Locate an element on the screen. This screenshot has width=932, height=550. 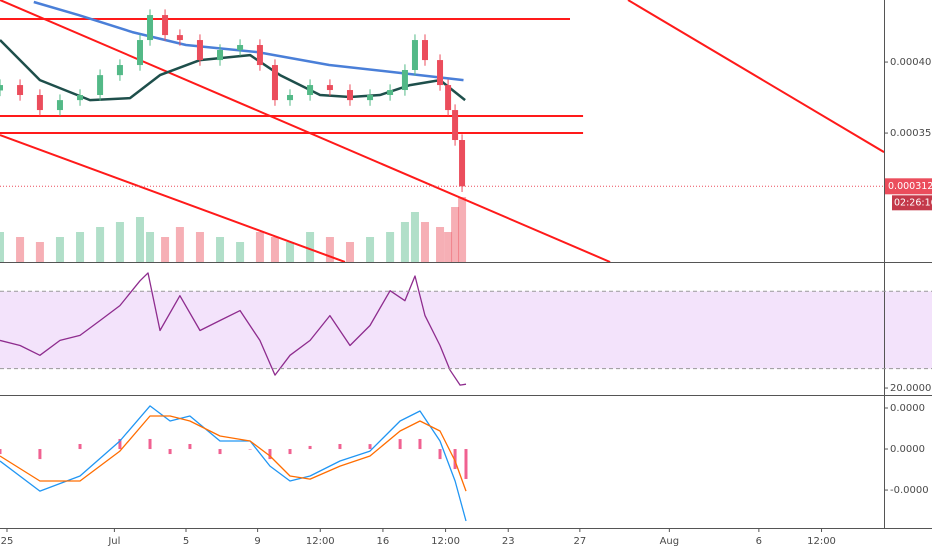
x-tick-label: Aug is located at coordinates (670, 541).